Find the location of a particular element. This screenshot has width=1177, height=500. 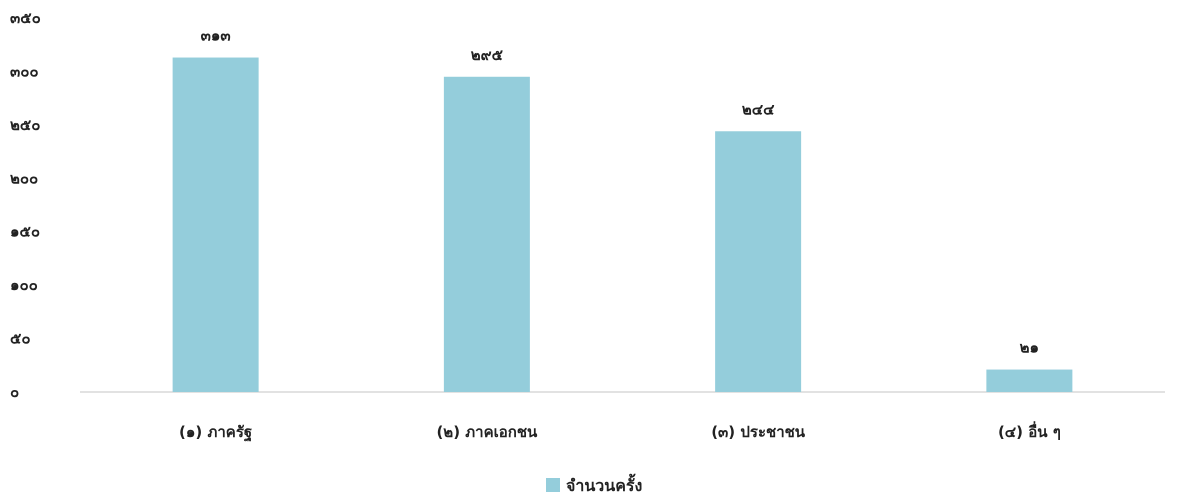

category-label: (๒) ภาคเอกชน is located at coordinates (487, 432).